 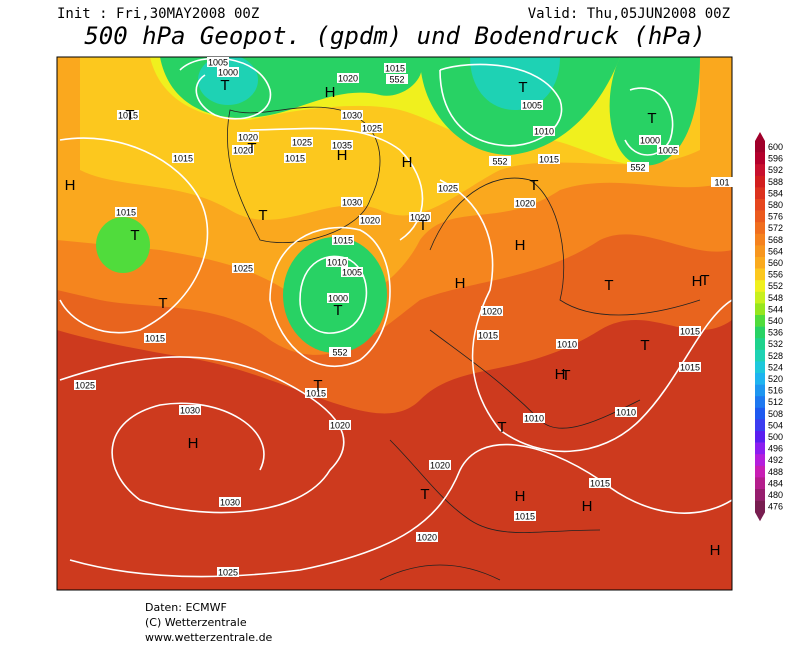 What do you see at coordinates (760, 517) in the screenshot?
I see `colorbar-arrow` at bounding box center [760, 517].